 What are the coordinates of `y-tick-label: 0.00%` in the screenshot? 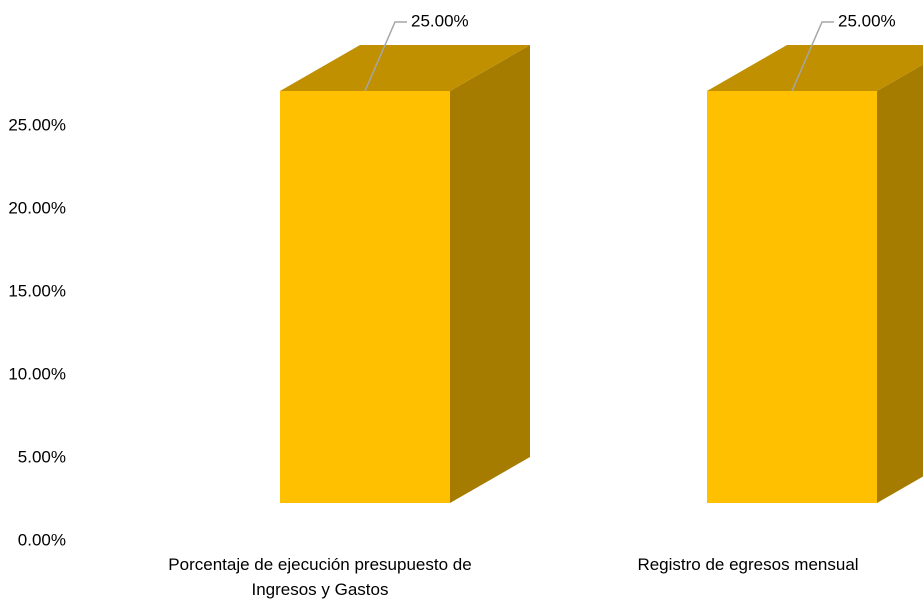 It's located at (42, 539).